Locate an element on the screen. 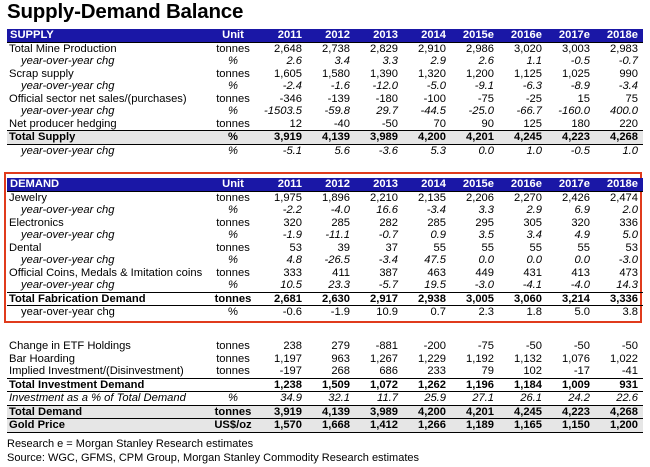 This screenshot has width=650, height=467. row-value: 1,072 is located at coordinates (379, 384).